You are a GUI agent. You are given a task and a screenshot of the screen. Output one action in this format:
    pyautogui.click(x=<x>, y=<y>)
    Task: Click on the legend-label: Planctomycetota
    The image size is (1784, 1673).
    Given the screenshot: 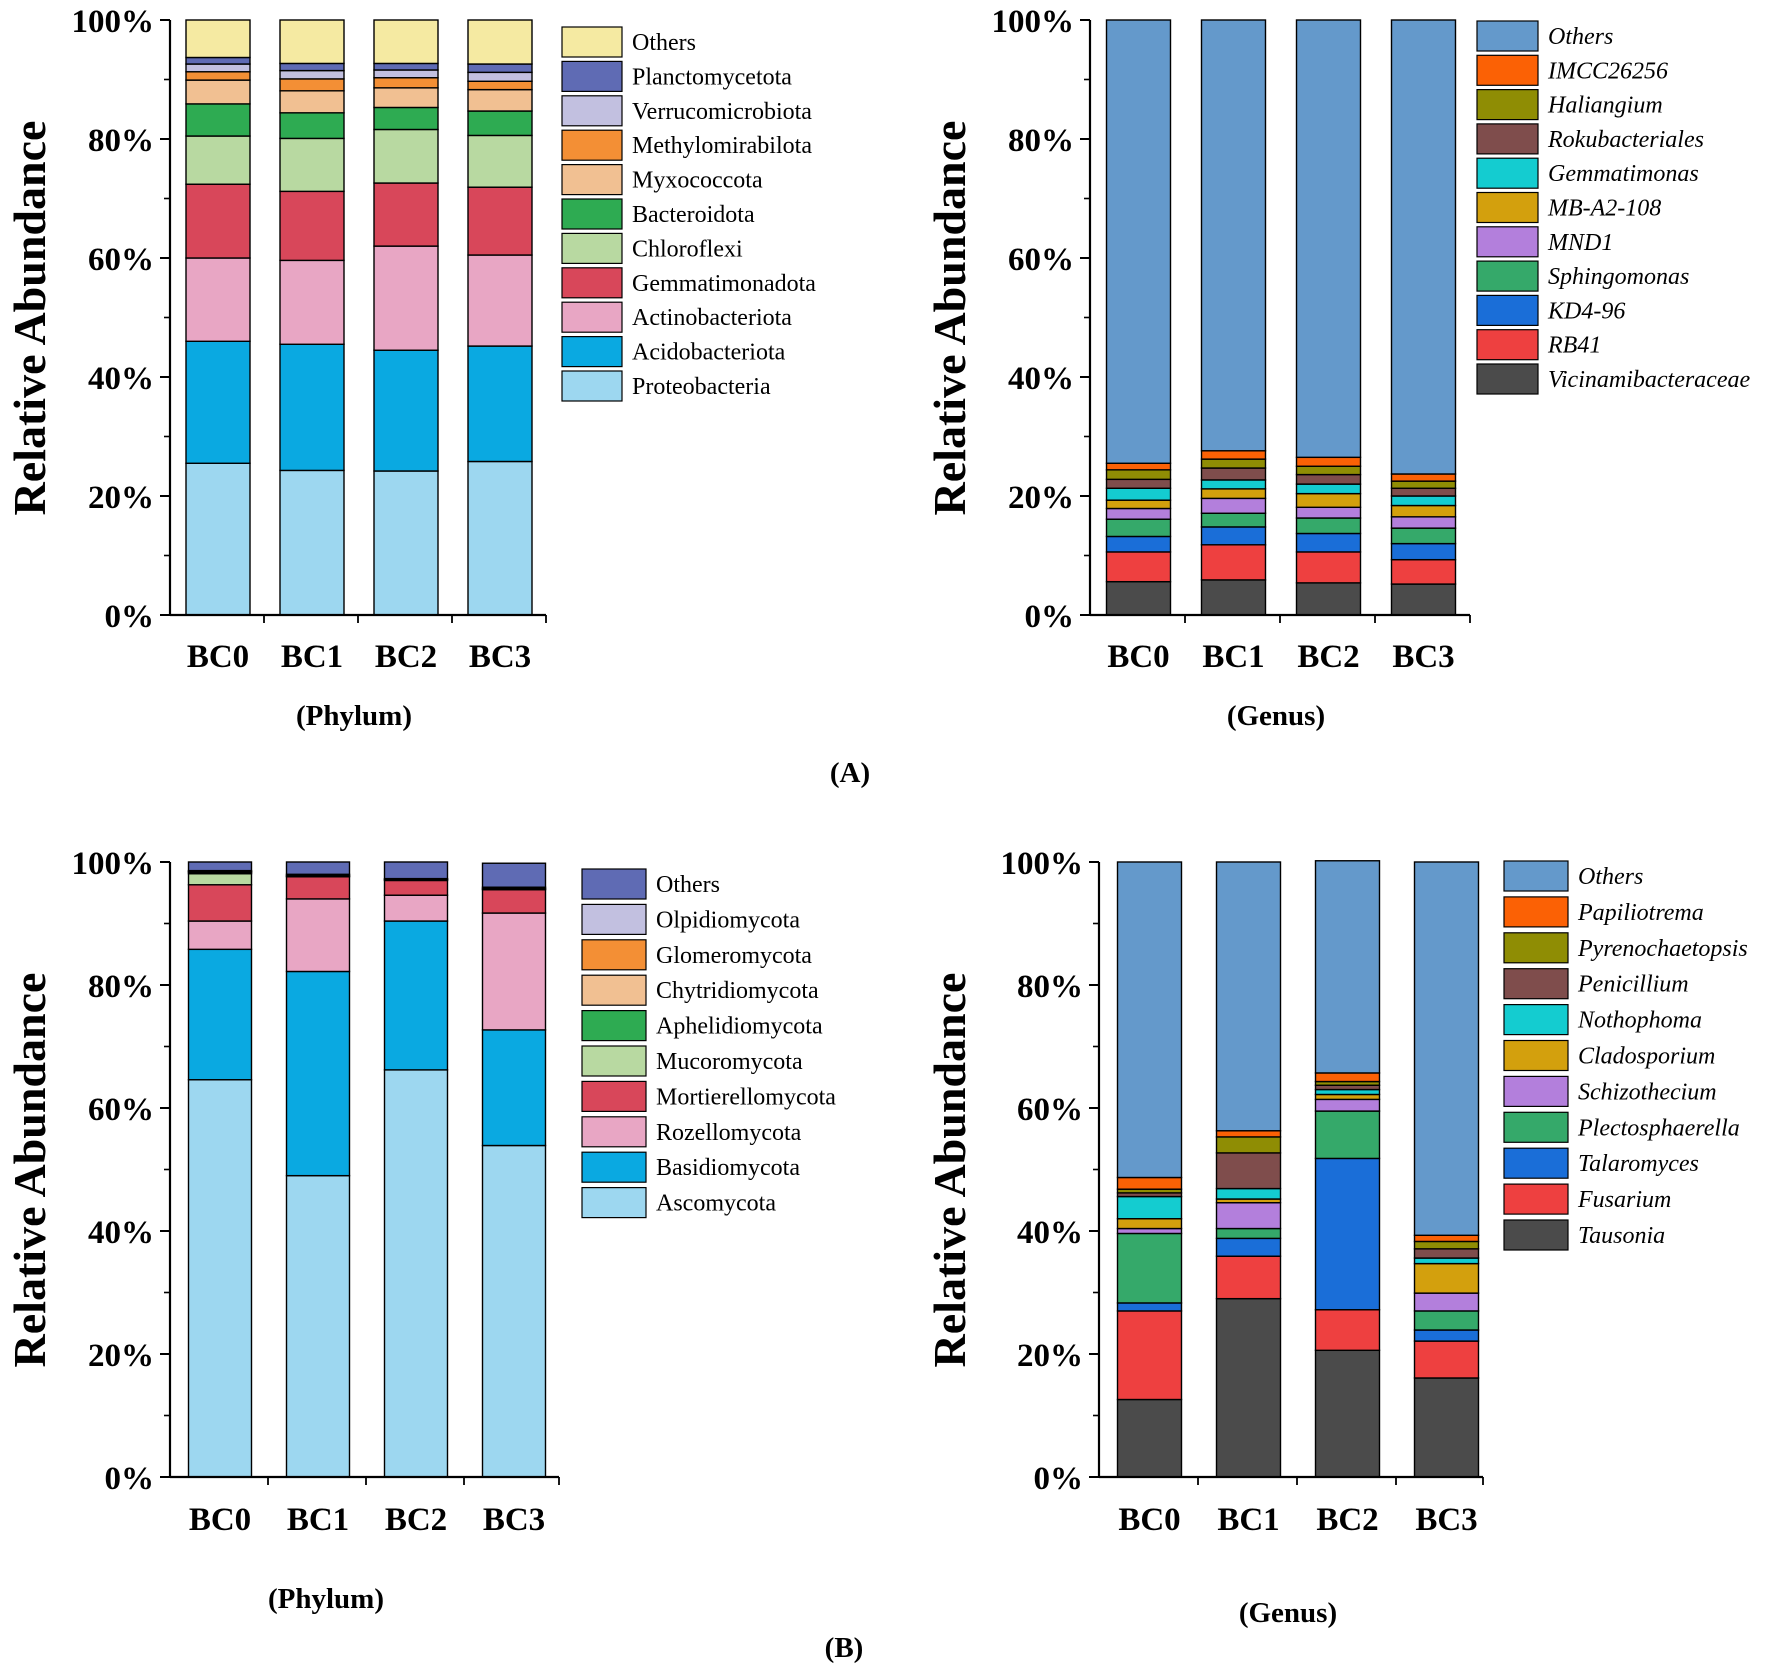 What is the action you would take?
    pyautogui.click(x=712, y=77)
    